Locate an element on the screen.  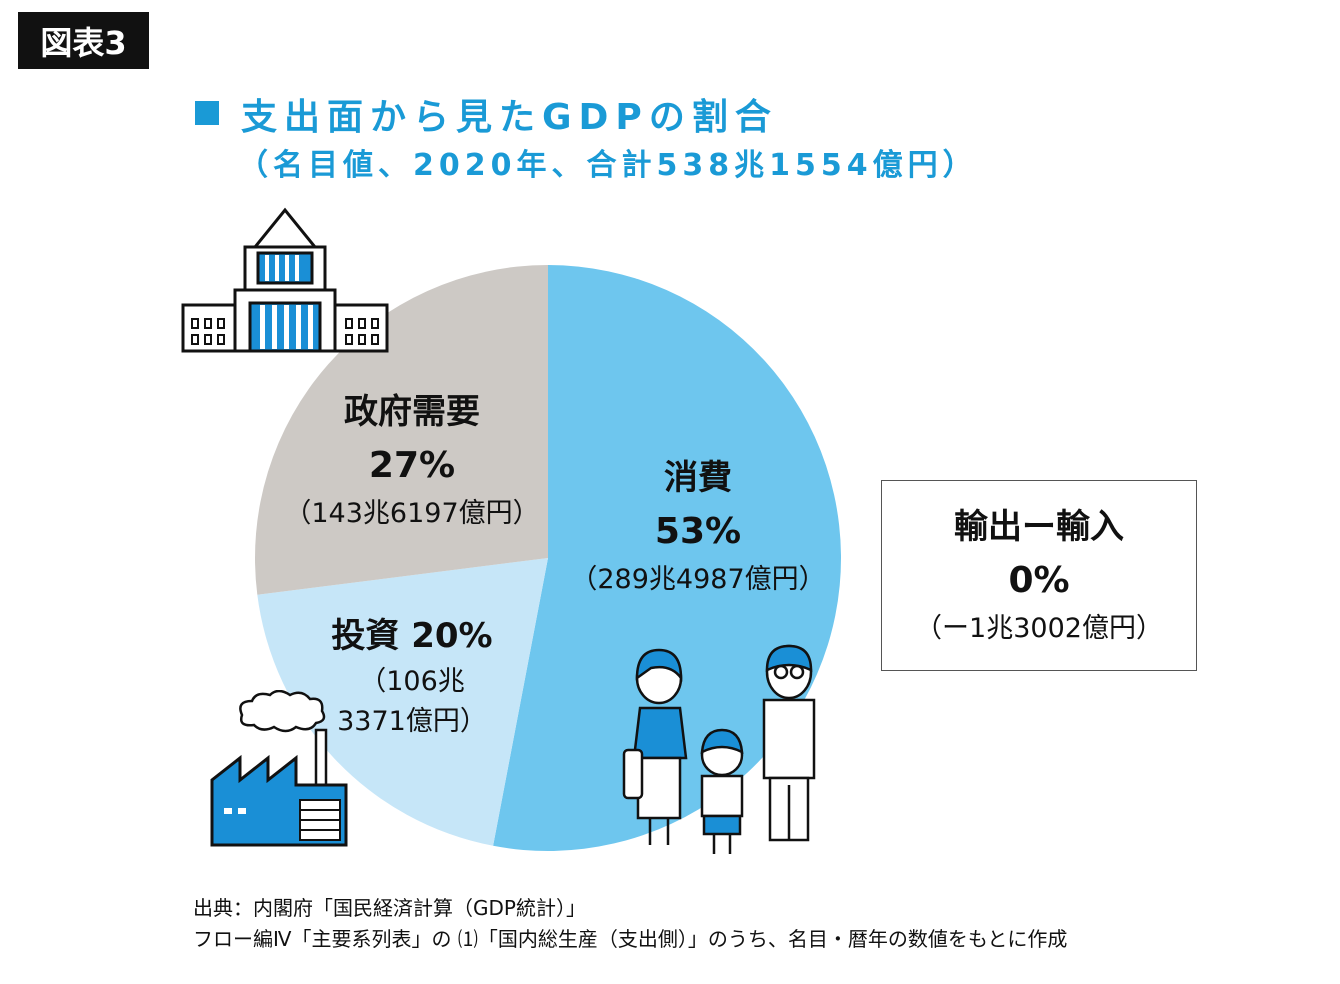
investment-amount-2: 3371億円） is located at coordinates (412, 721).